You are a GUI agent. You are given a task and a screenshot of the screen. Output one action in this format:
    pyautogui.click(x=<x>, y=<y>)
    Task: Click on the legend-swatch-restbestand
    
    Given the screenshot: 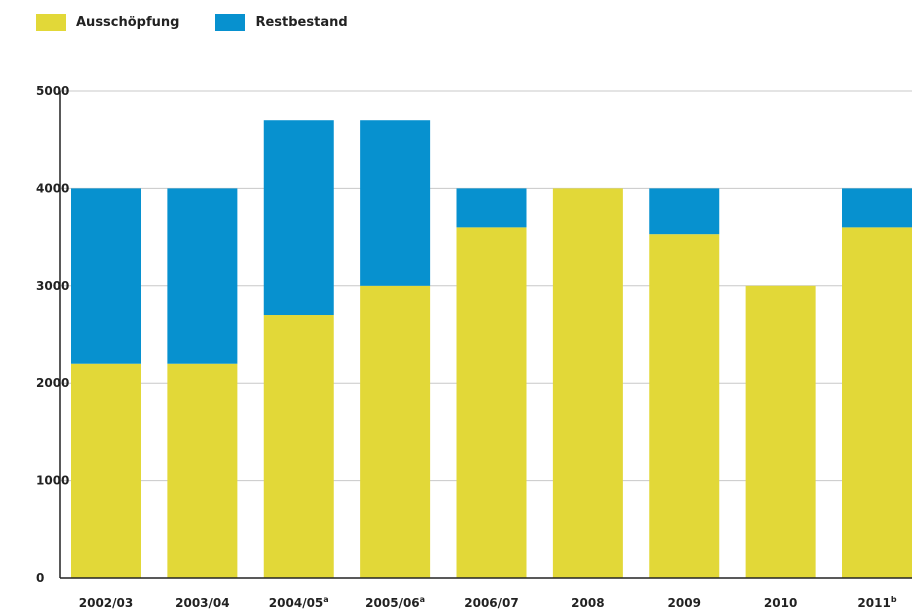 What is the action you would take?
    pyautogui.click(x=230, y=22)
    